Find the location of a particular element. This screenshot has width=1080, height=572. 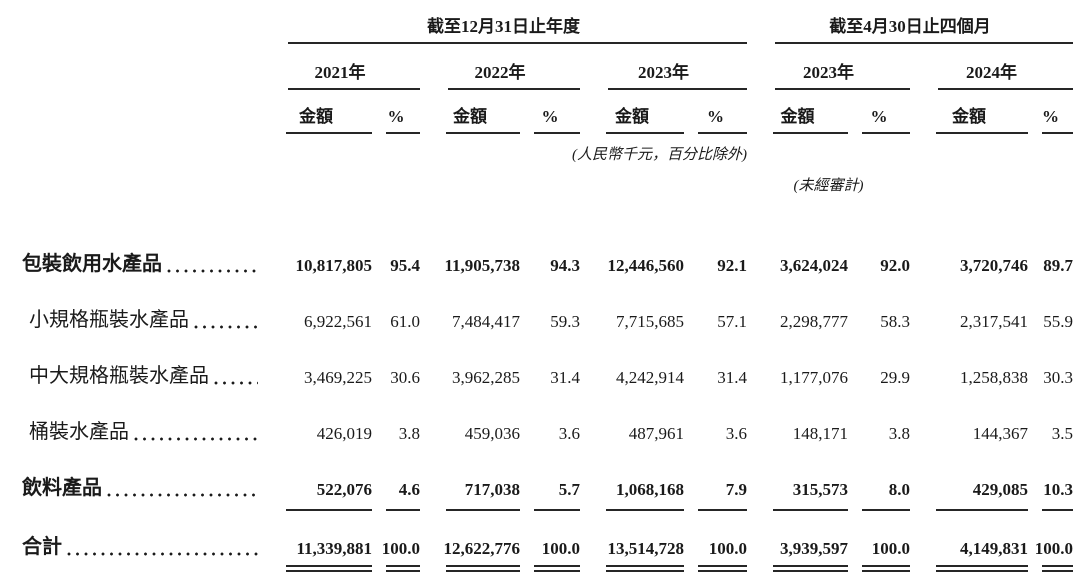

amount-cell: 2,317,541 is located at coordinates (994, 321).